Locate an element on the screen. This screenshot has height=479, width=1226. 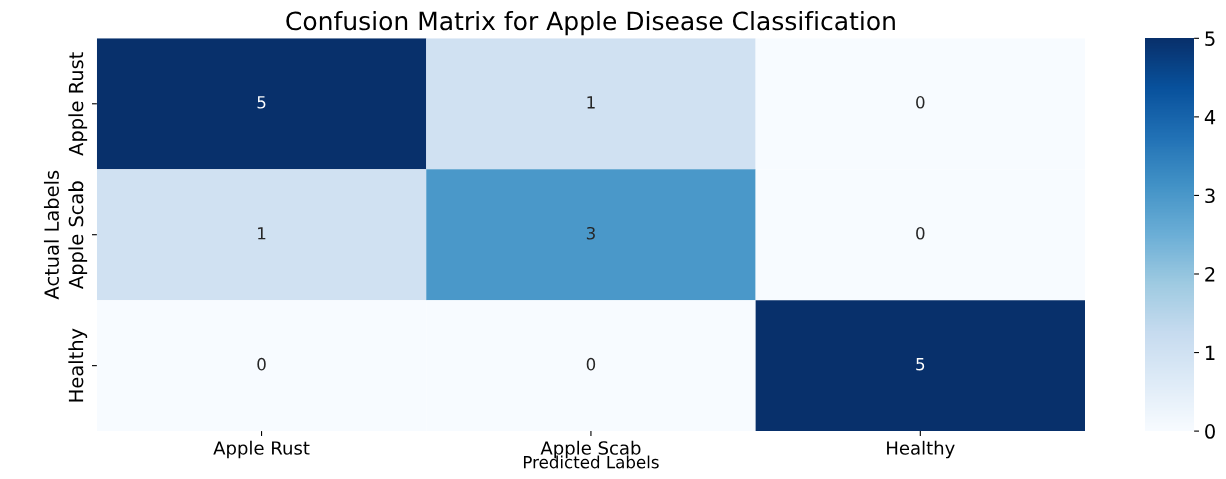
color-bar-label: 5 is located at coordinates (1210, 38).